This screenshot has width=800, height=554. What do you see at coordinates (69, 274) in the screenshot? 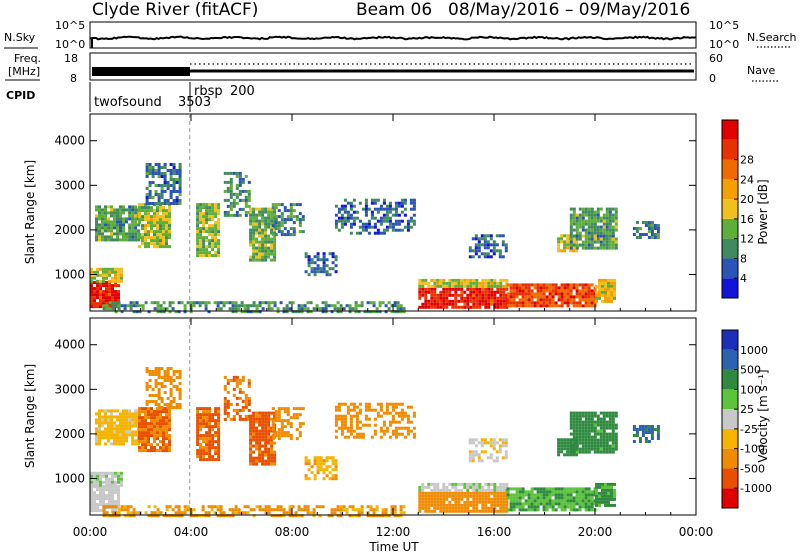
I see `y-tick-label: 1000` at bounding box center [69, 274].